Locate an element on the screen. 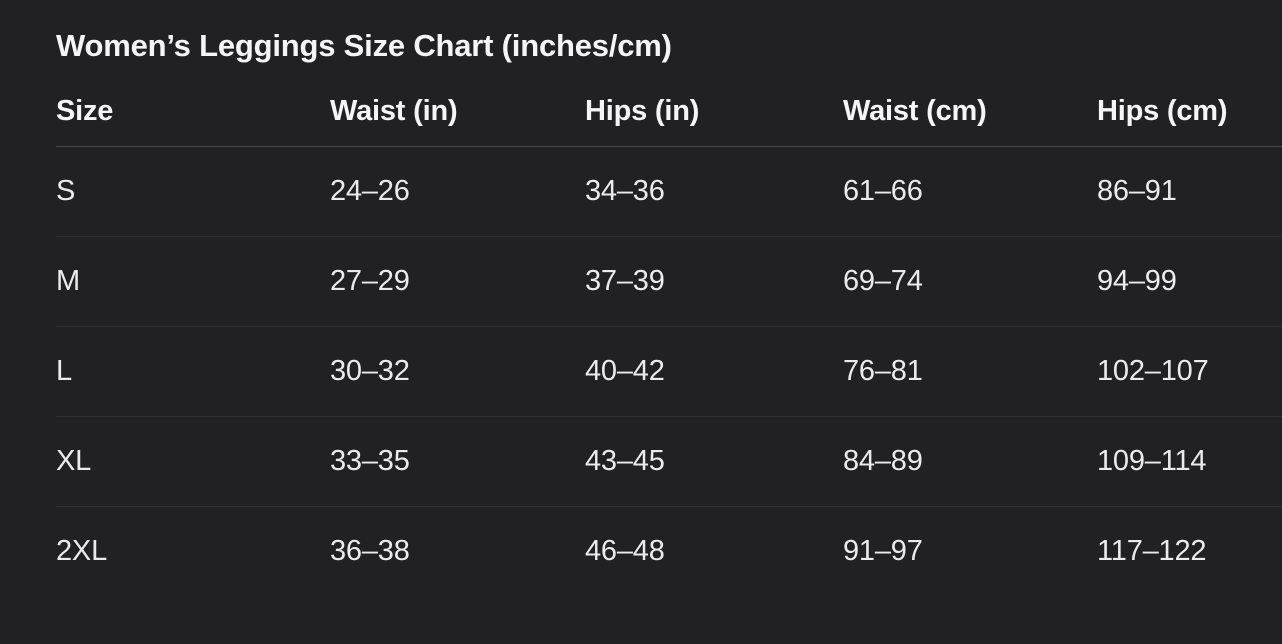 This screenshot has height=644, width=1282. table-row-s: S 24–26 34–36 61–66 86–91 is located at coordinates (669, 191).